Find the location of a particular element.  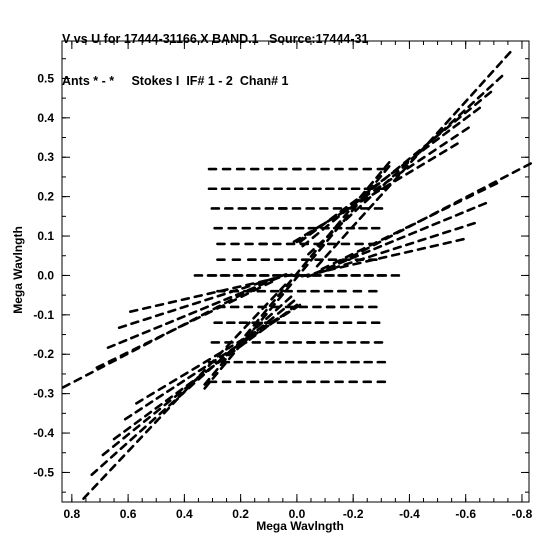

y-tick-label: 0.4 is located at coordinates (45, 118).